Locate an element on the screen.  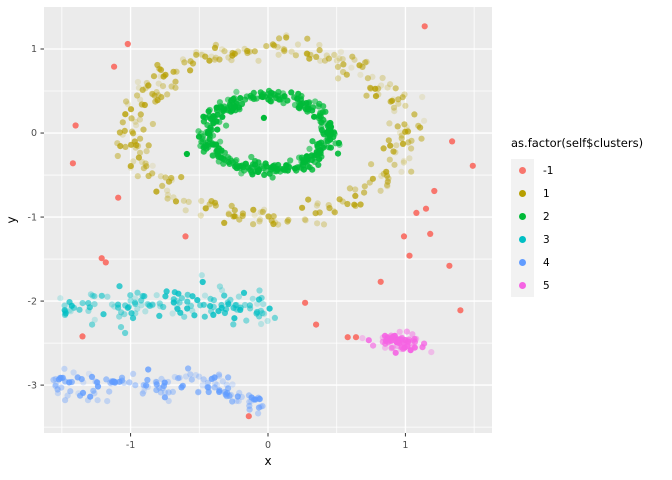
y-tick-label: 1 is located at coordinates (34, 49).